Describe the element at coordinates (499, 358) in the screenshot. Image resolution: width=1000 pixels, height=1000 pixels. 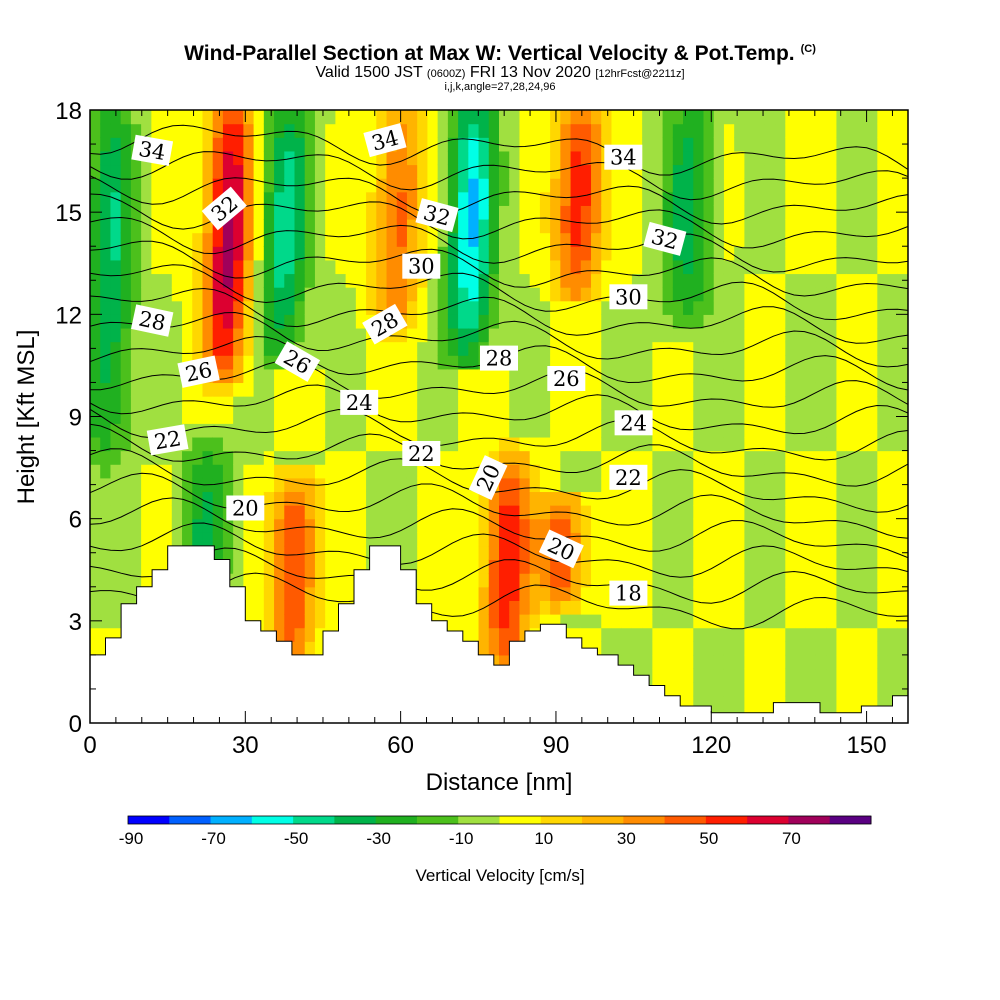
I see `contour-label: 28` at that location.